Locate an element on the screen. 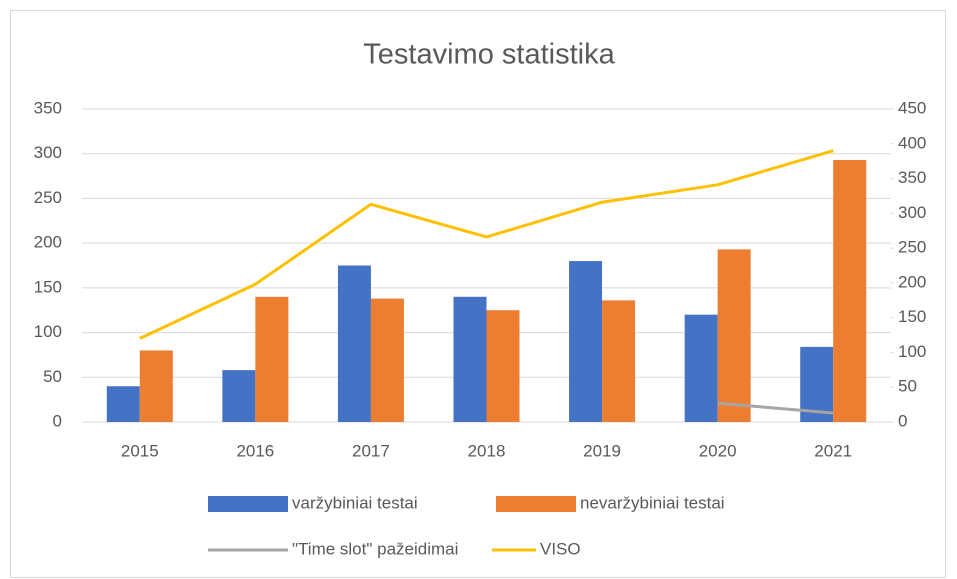 The height and width of the screenshot is (579, 957). y2-tick-label: 350 is located at coordinates (912, 177).